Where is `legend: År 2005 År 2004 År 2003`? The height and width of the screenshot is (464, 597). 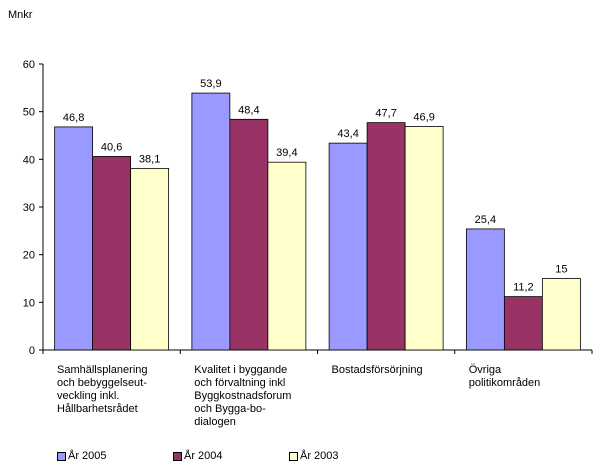 legend: År 2005 År 2004 År 2003 is located at coordinates (298, 457).